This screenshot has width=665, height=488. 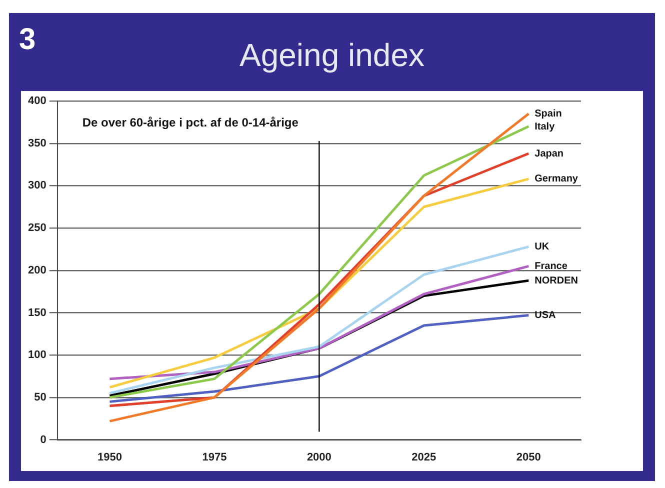 I want to click on series-label: Germany, so click(x=556, y=179).